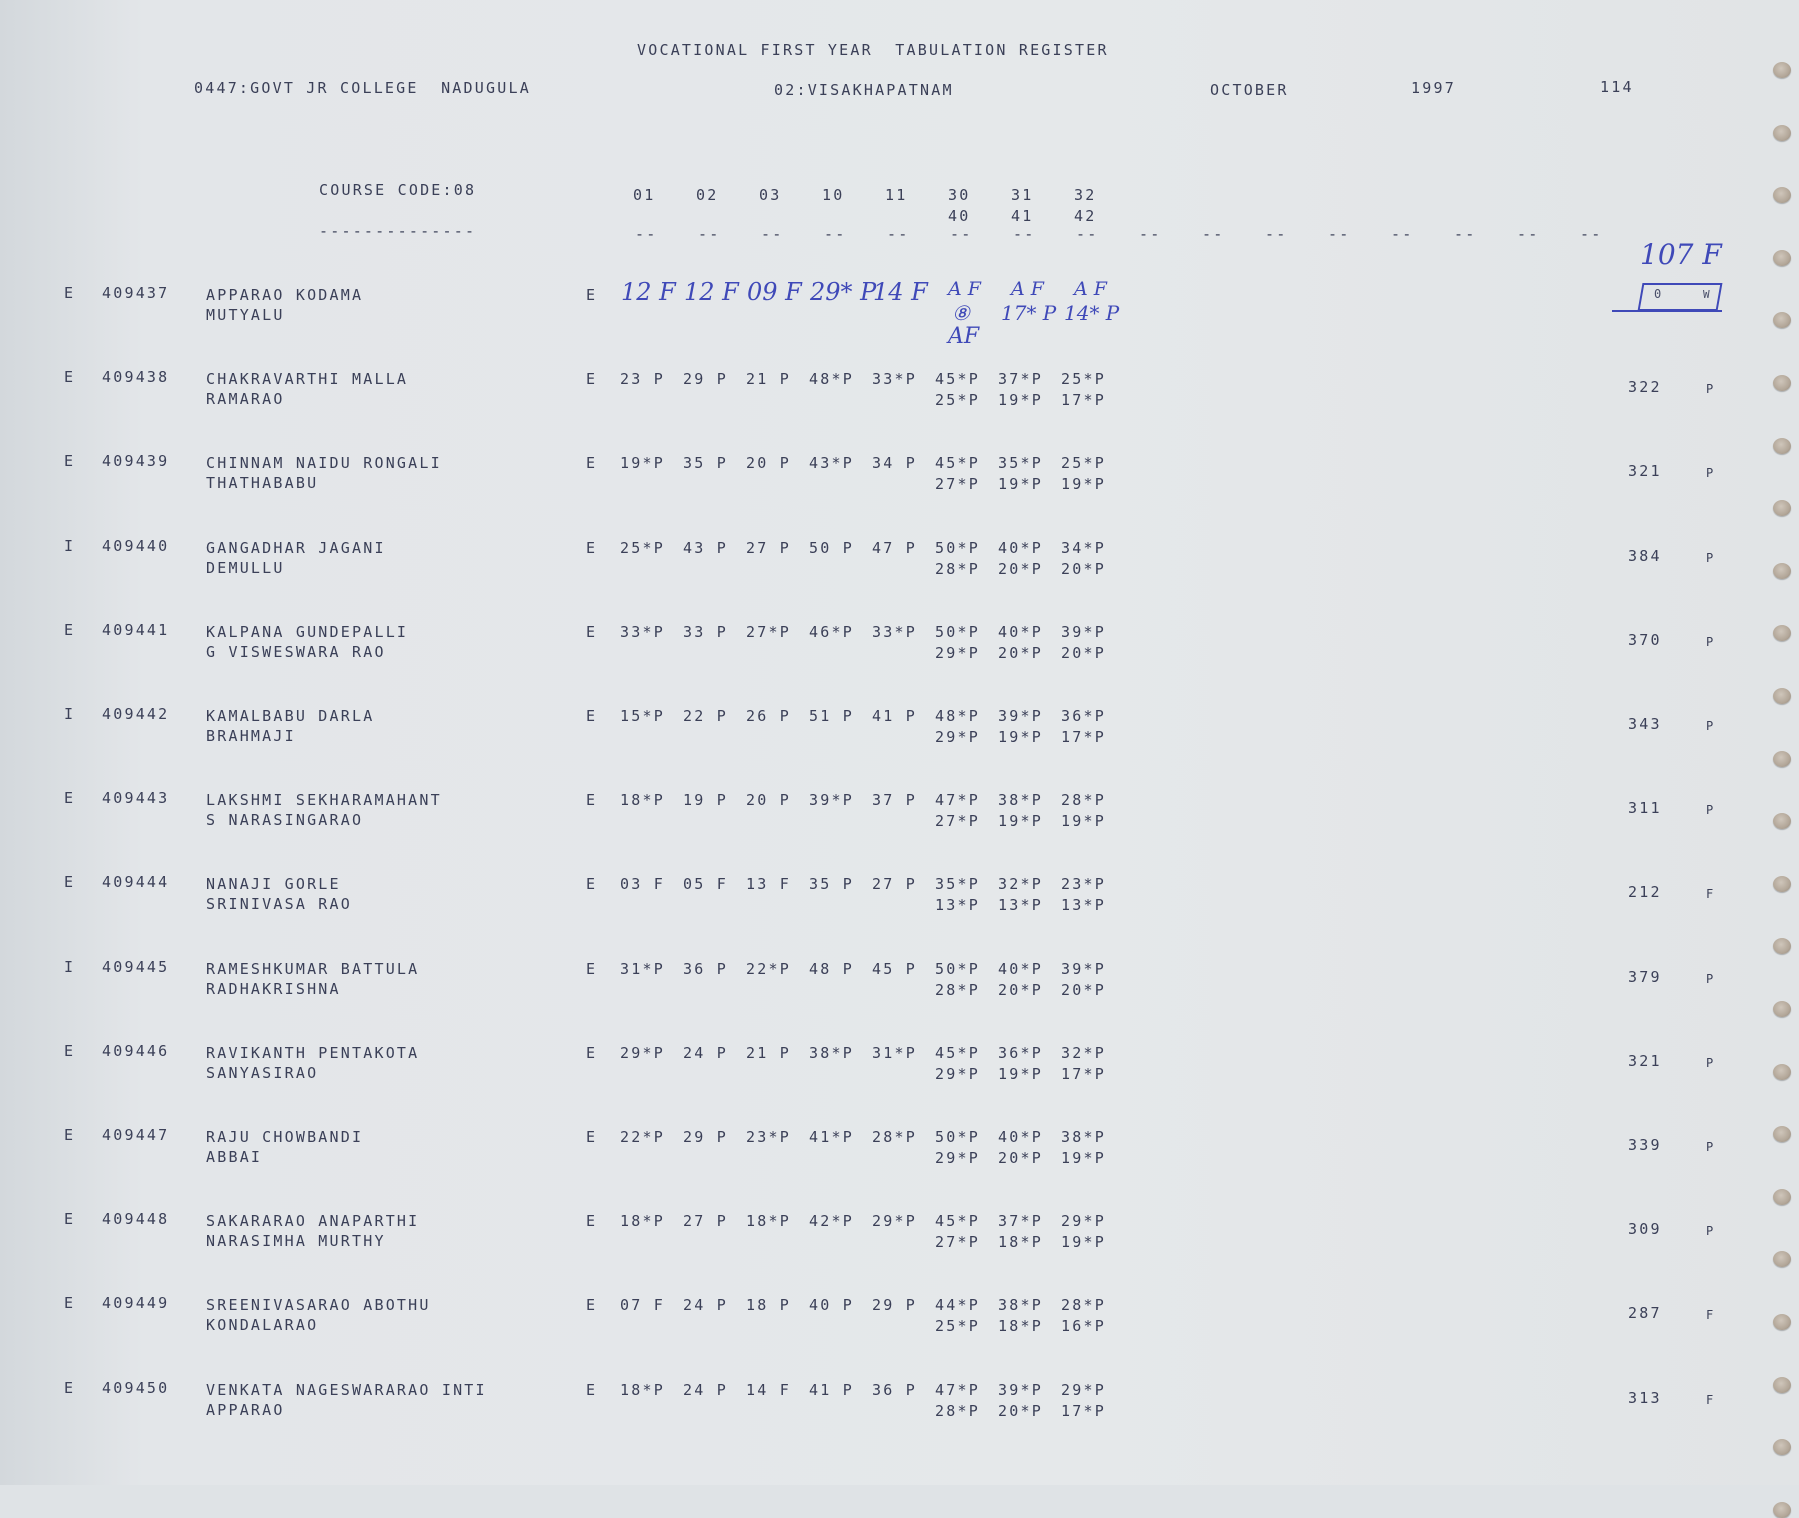  Describe the element at coordinates (136, 1303) in the screenshot. I see `roll-number: 409449` at that location.